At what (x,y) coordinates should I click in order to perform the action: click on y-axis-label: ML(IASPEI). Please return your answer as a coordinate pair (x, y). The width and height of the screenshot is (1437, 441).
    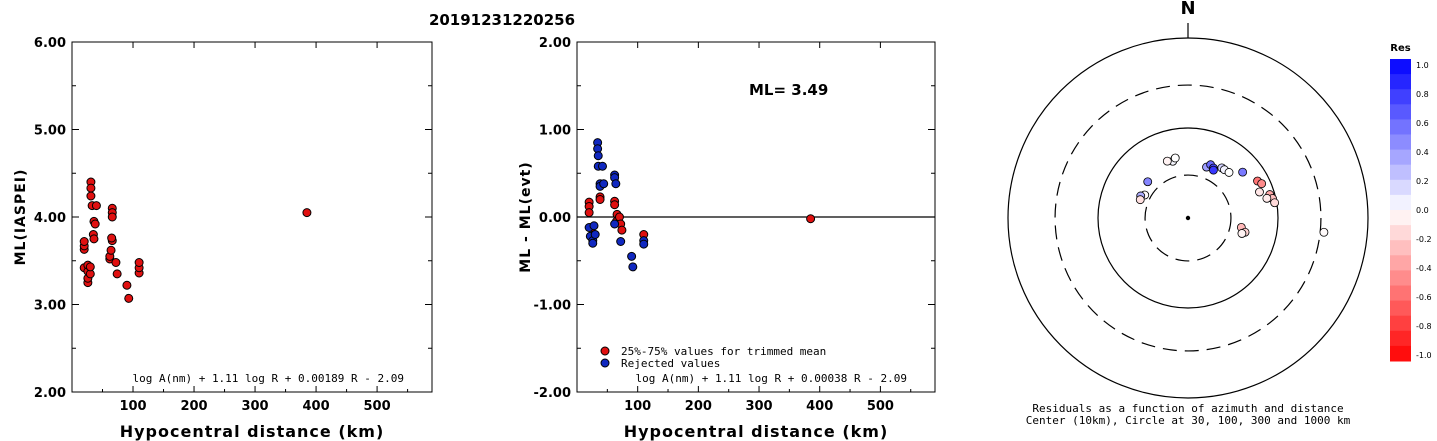
    Looking at the image, I should click on (21, 217).